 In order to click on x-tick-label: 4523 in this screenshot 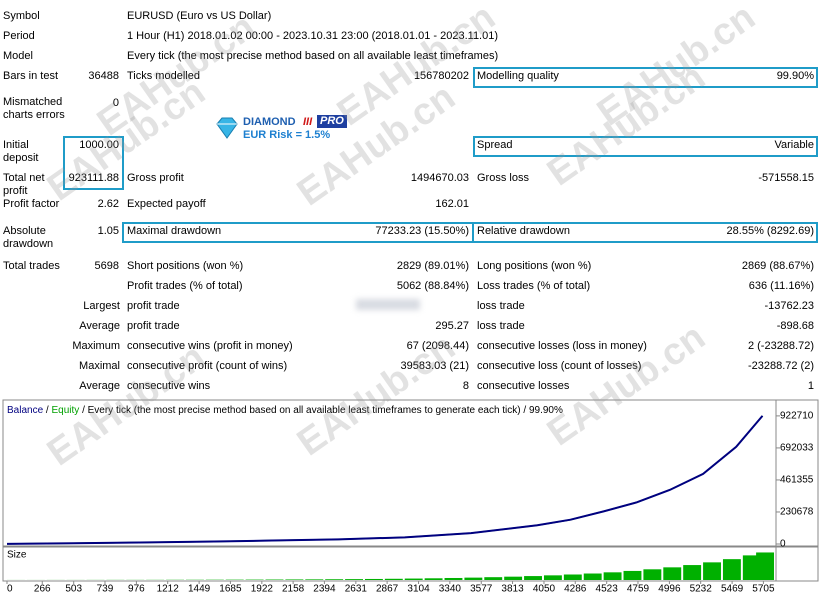, I will do `click(607, 589)`.